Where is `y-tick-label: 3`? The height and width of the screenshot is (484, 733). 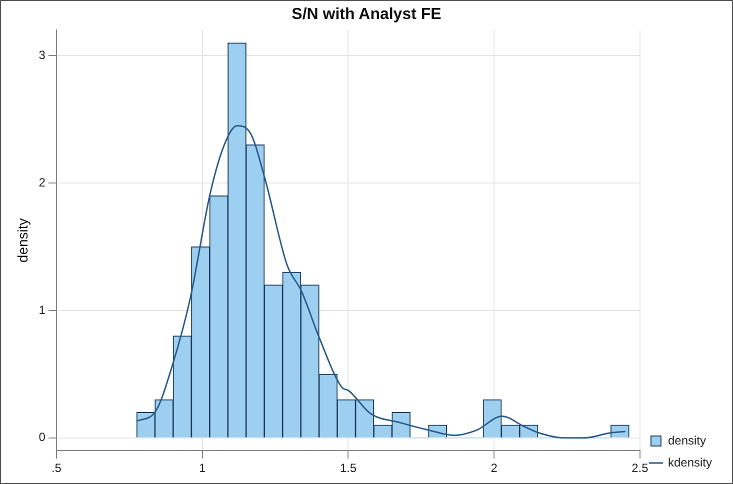
y-tick-label: 3 is located at coordinates (42, 55).